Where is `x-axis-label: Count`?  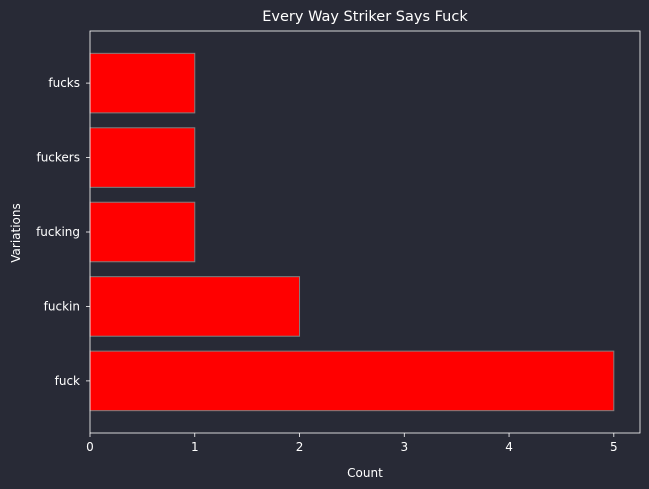 x-axis-label: Count is located at coordinates (365, 473).